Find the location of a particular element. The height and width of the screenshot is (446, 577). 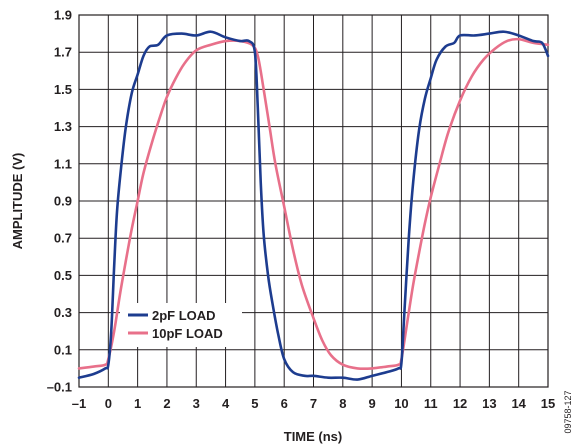

x-tick-label: 3 is located at coordinates (196, 403).